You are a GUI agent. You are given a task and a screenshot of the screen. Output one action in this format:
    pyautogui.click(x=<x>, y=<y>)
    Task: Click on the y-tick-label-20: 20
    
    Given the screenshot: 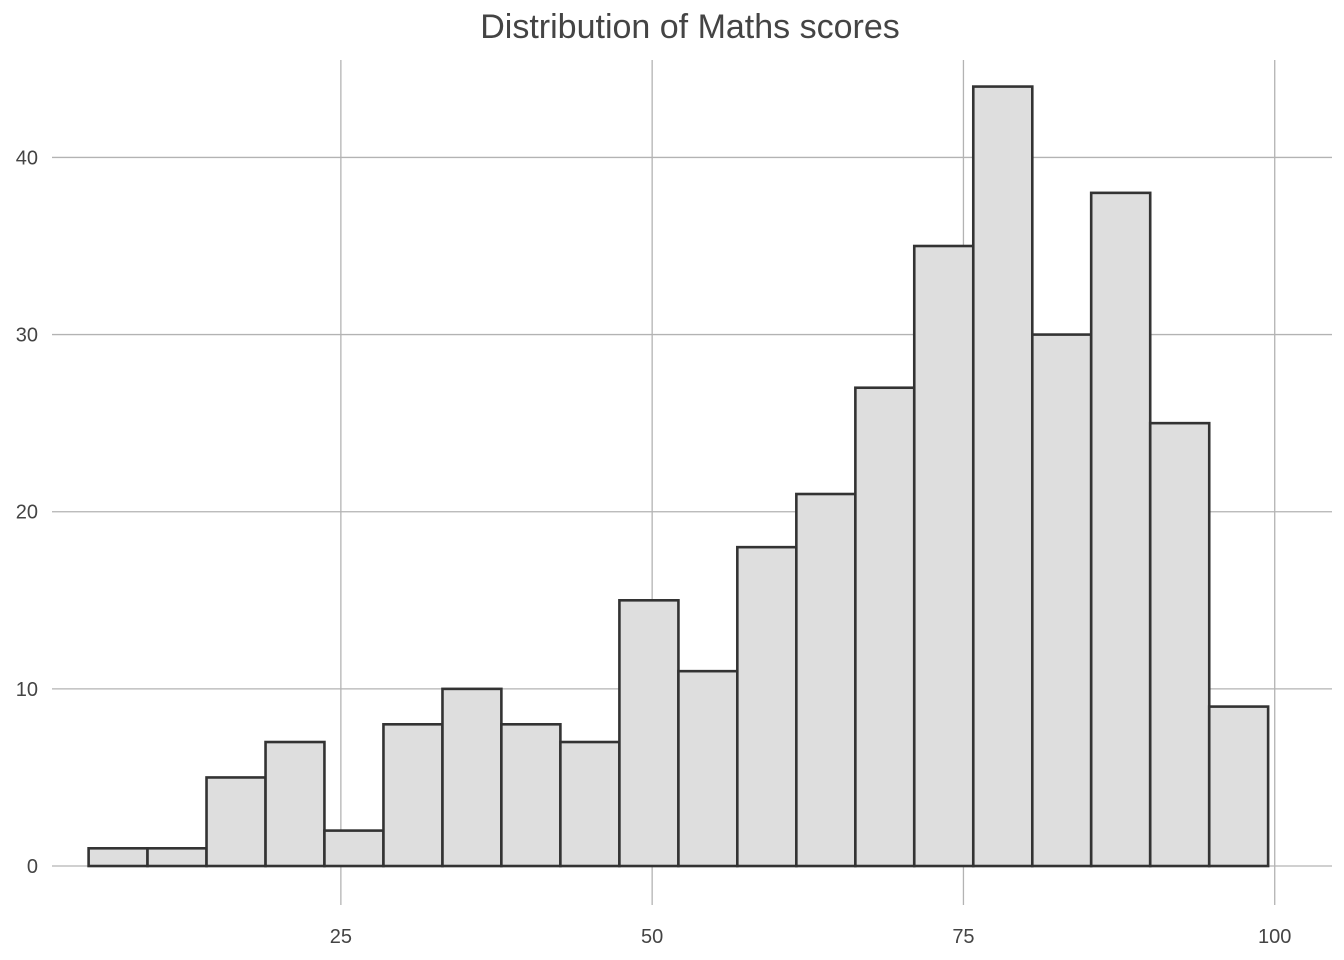 What is the action you would take?
    pyautogui.click(x=27, y=513)
    